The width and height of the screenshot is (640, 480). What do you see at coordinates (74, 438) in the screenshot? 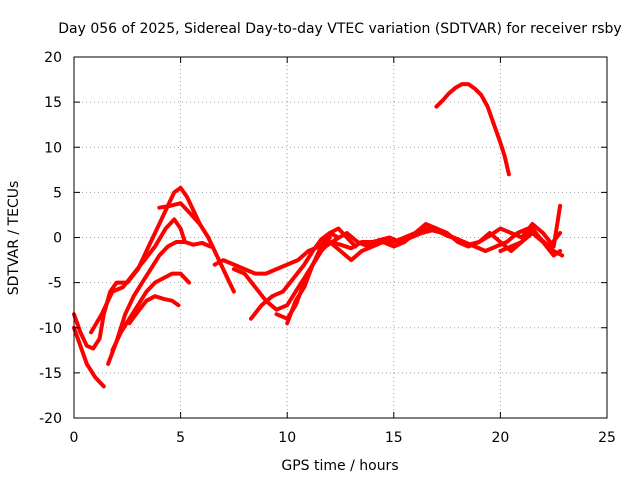
I see `x-tick-label: 0` at bounding box center [74, 438].